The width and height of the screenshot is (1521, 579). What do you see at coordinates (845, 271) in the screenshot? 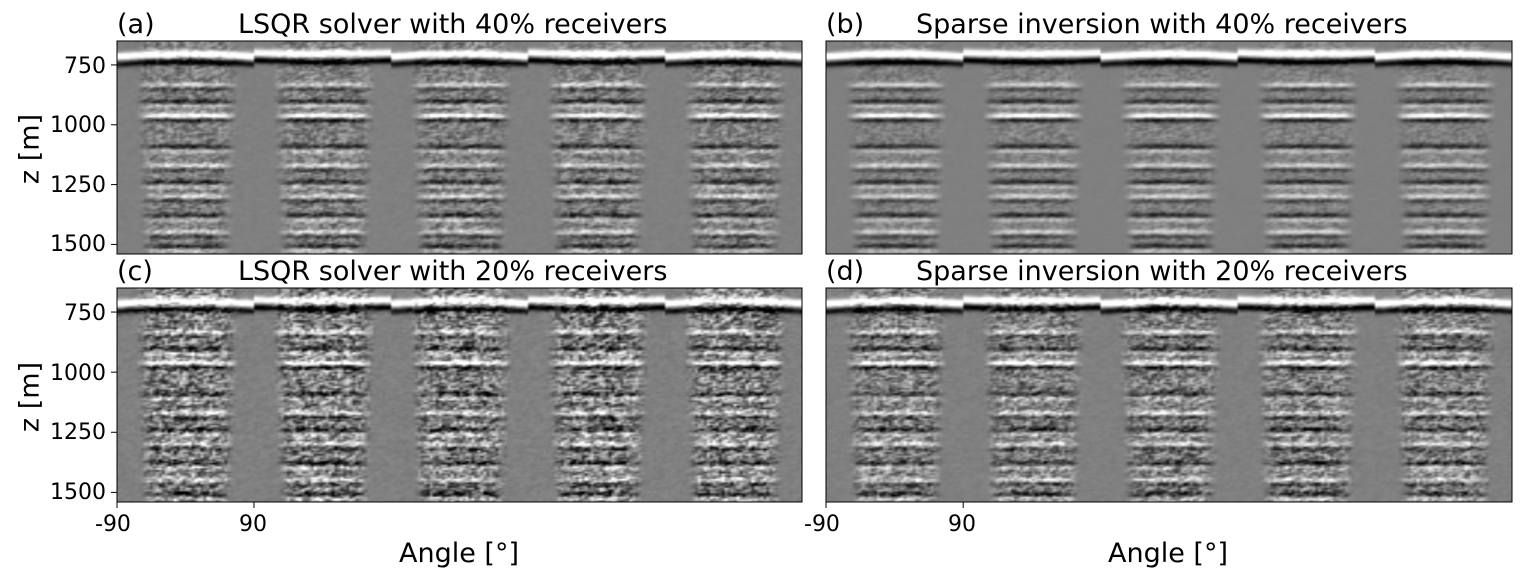
I see `panel-label-d: (d)` at bounding box center [845, 271].